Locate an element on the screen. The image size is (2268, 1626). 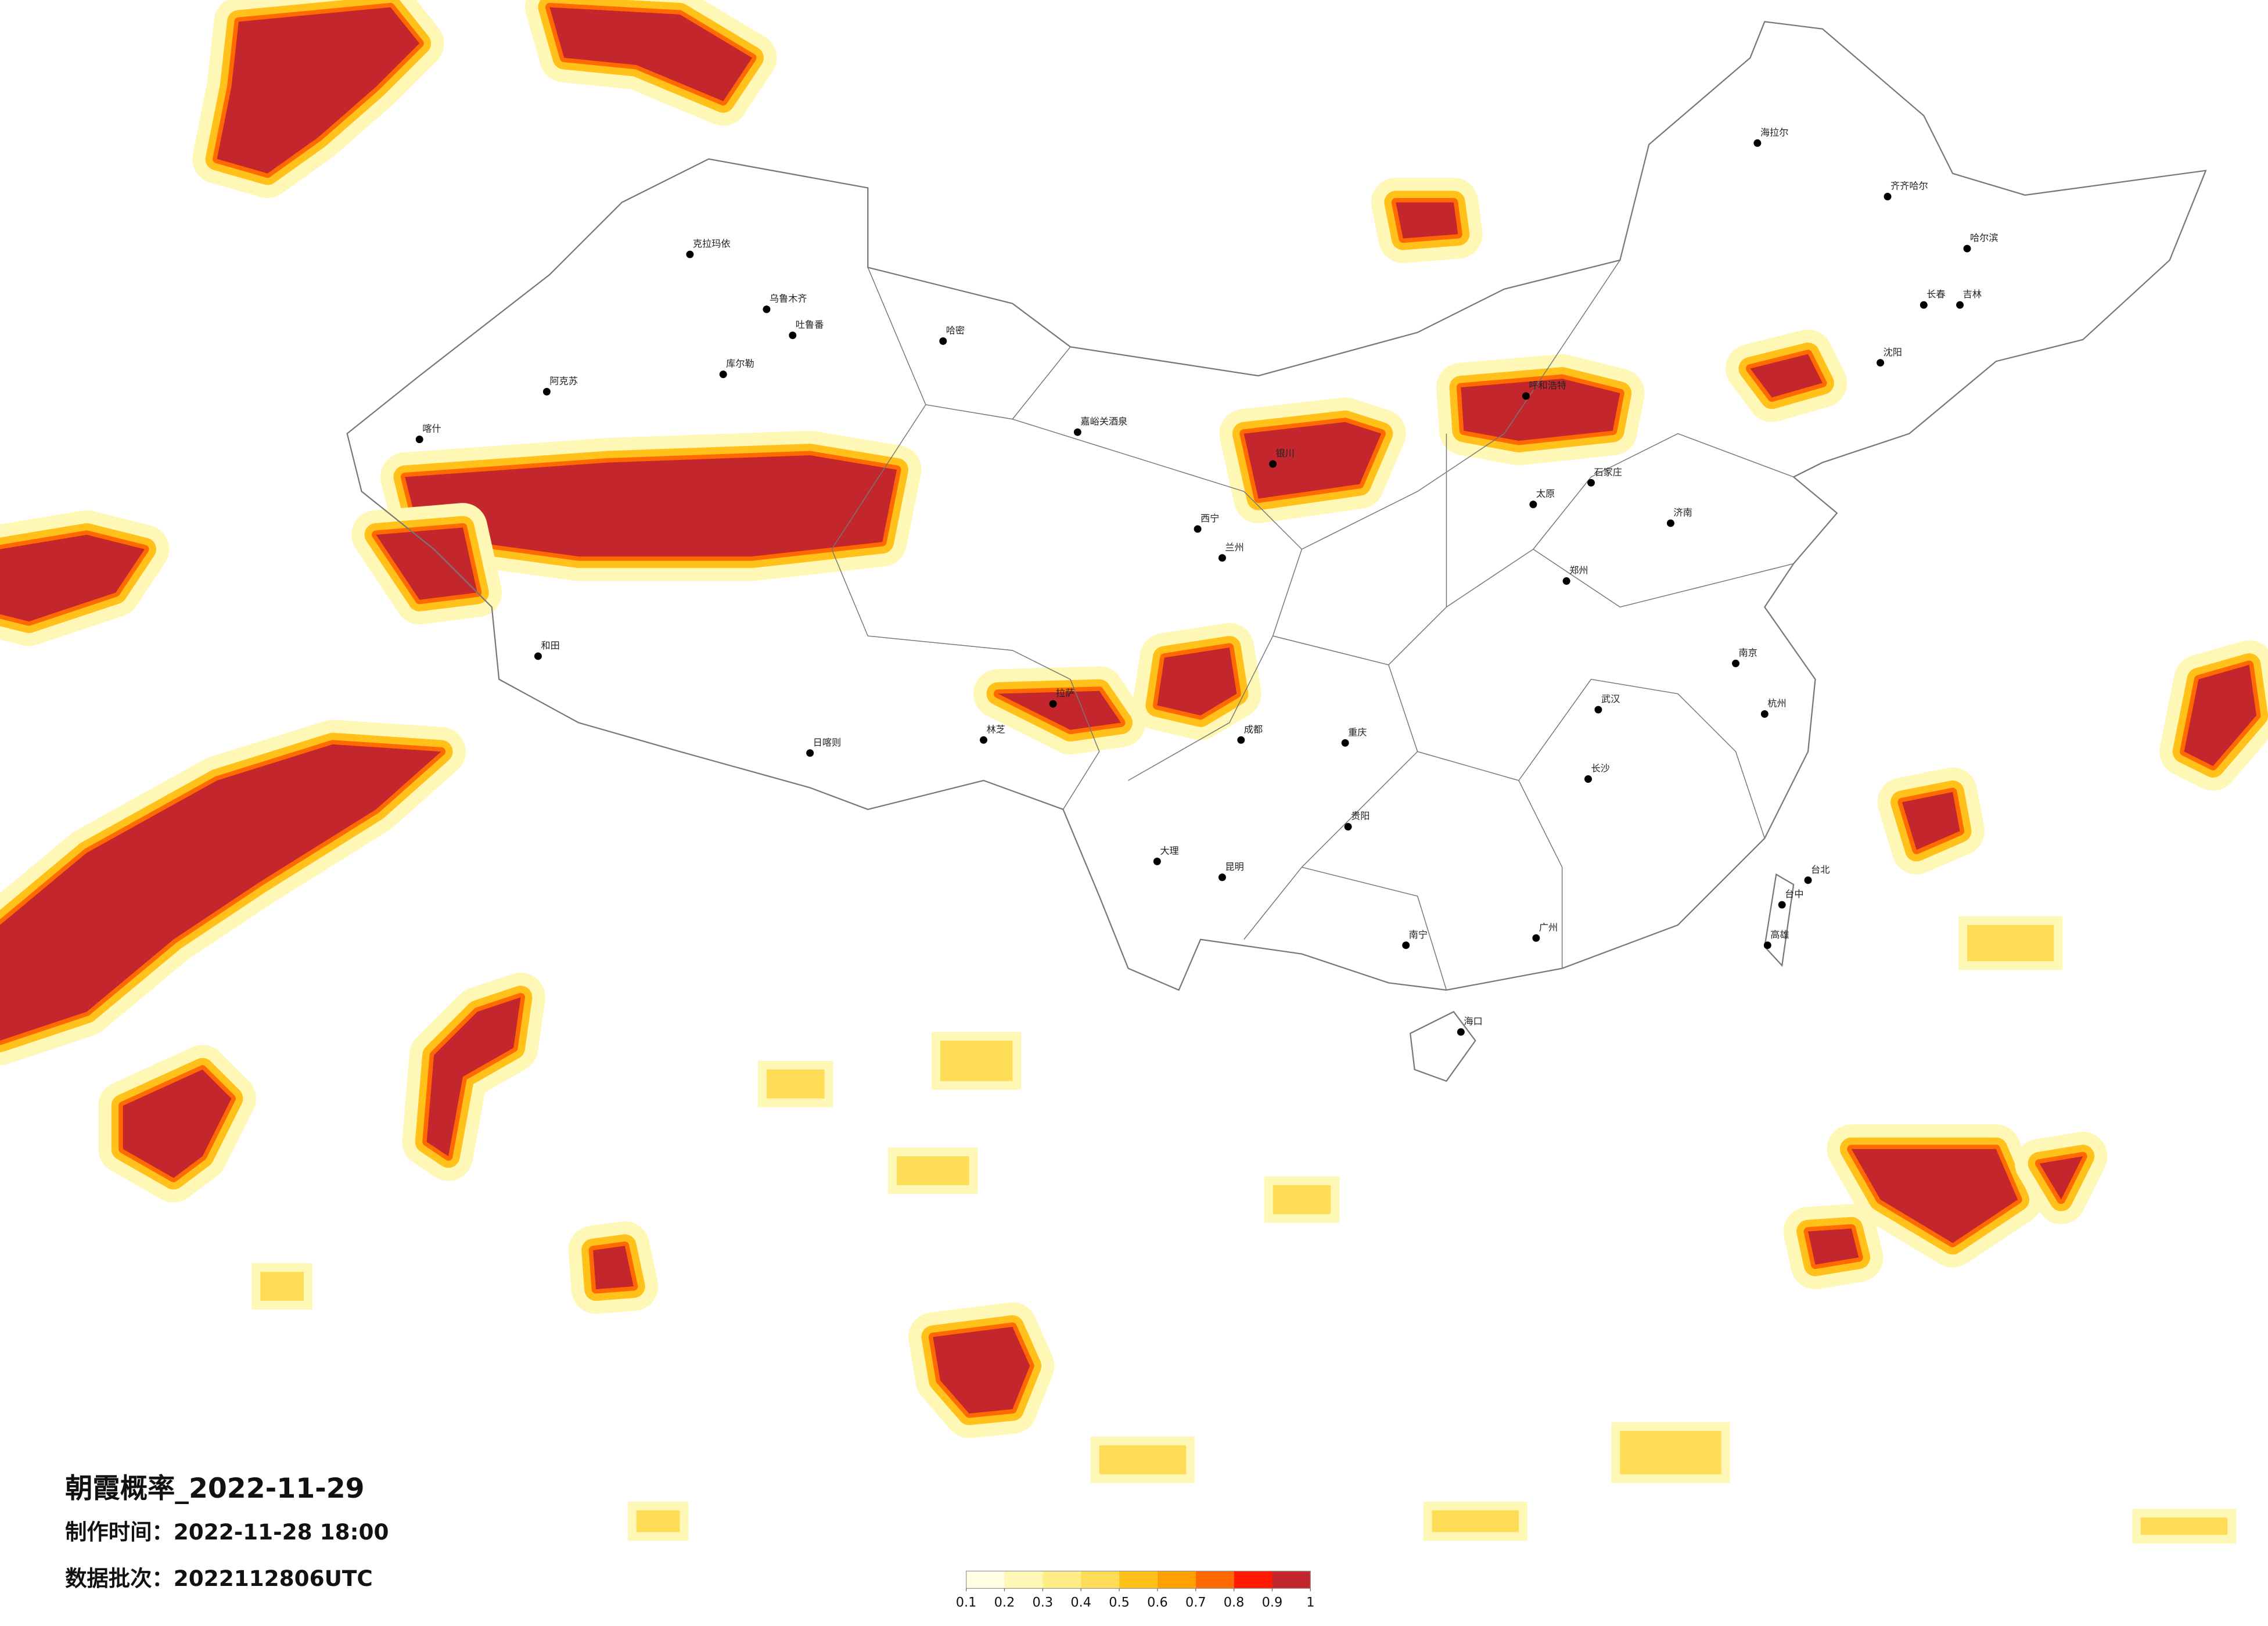
city-label: 广州 is located at coordinates (1548, 928).